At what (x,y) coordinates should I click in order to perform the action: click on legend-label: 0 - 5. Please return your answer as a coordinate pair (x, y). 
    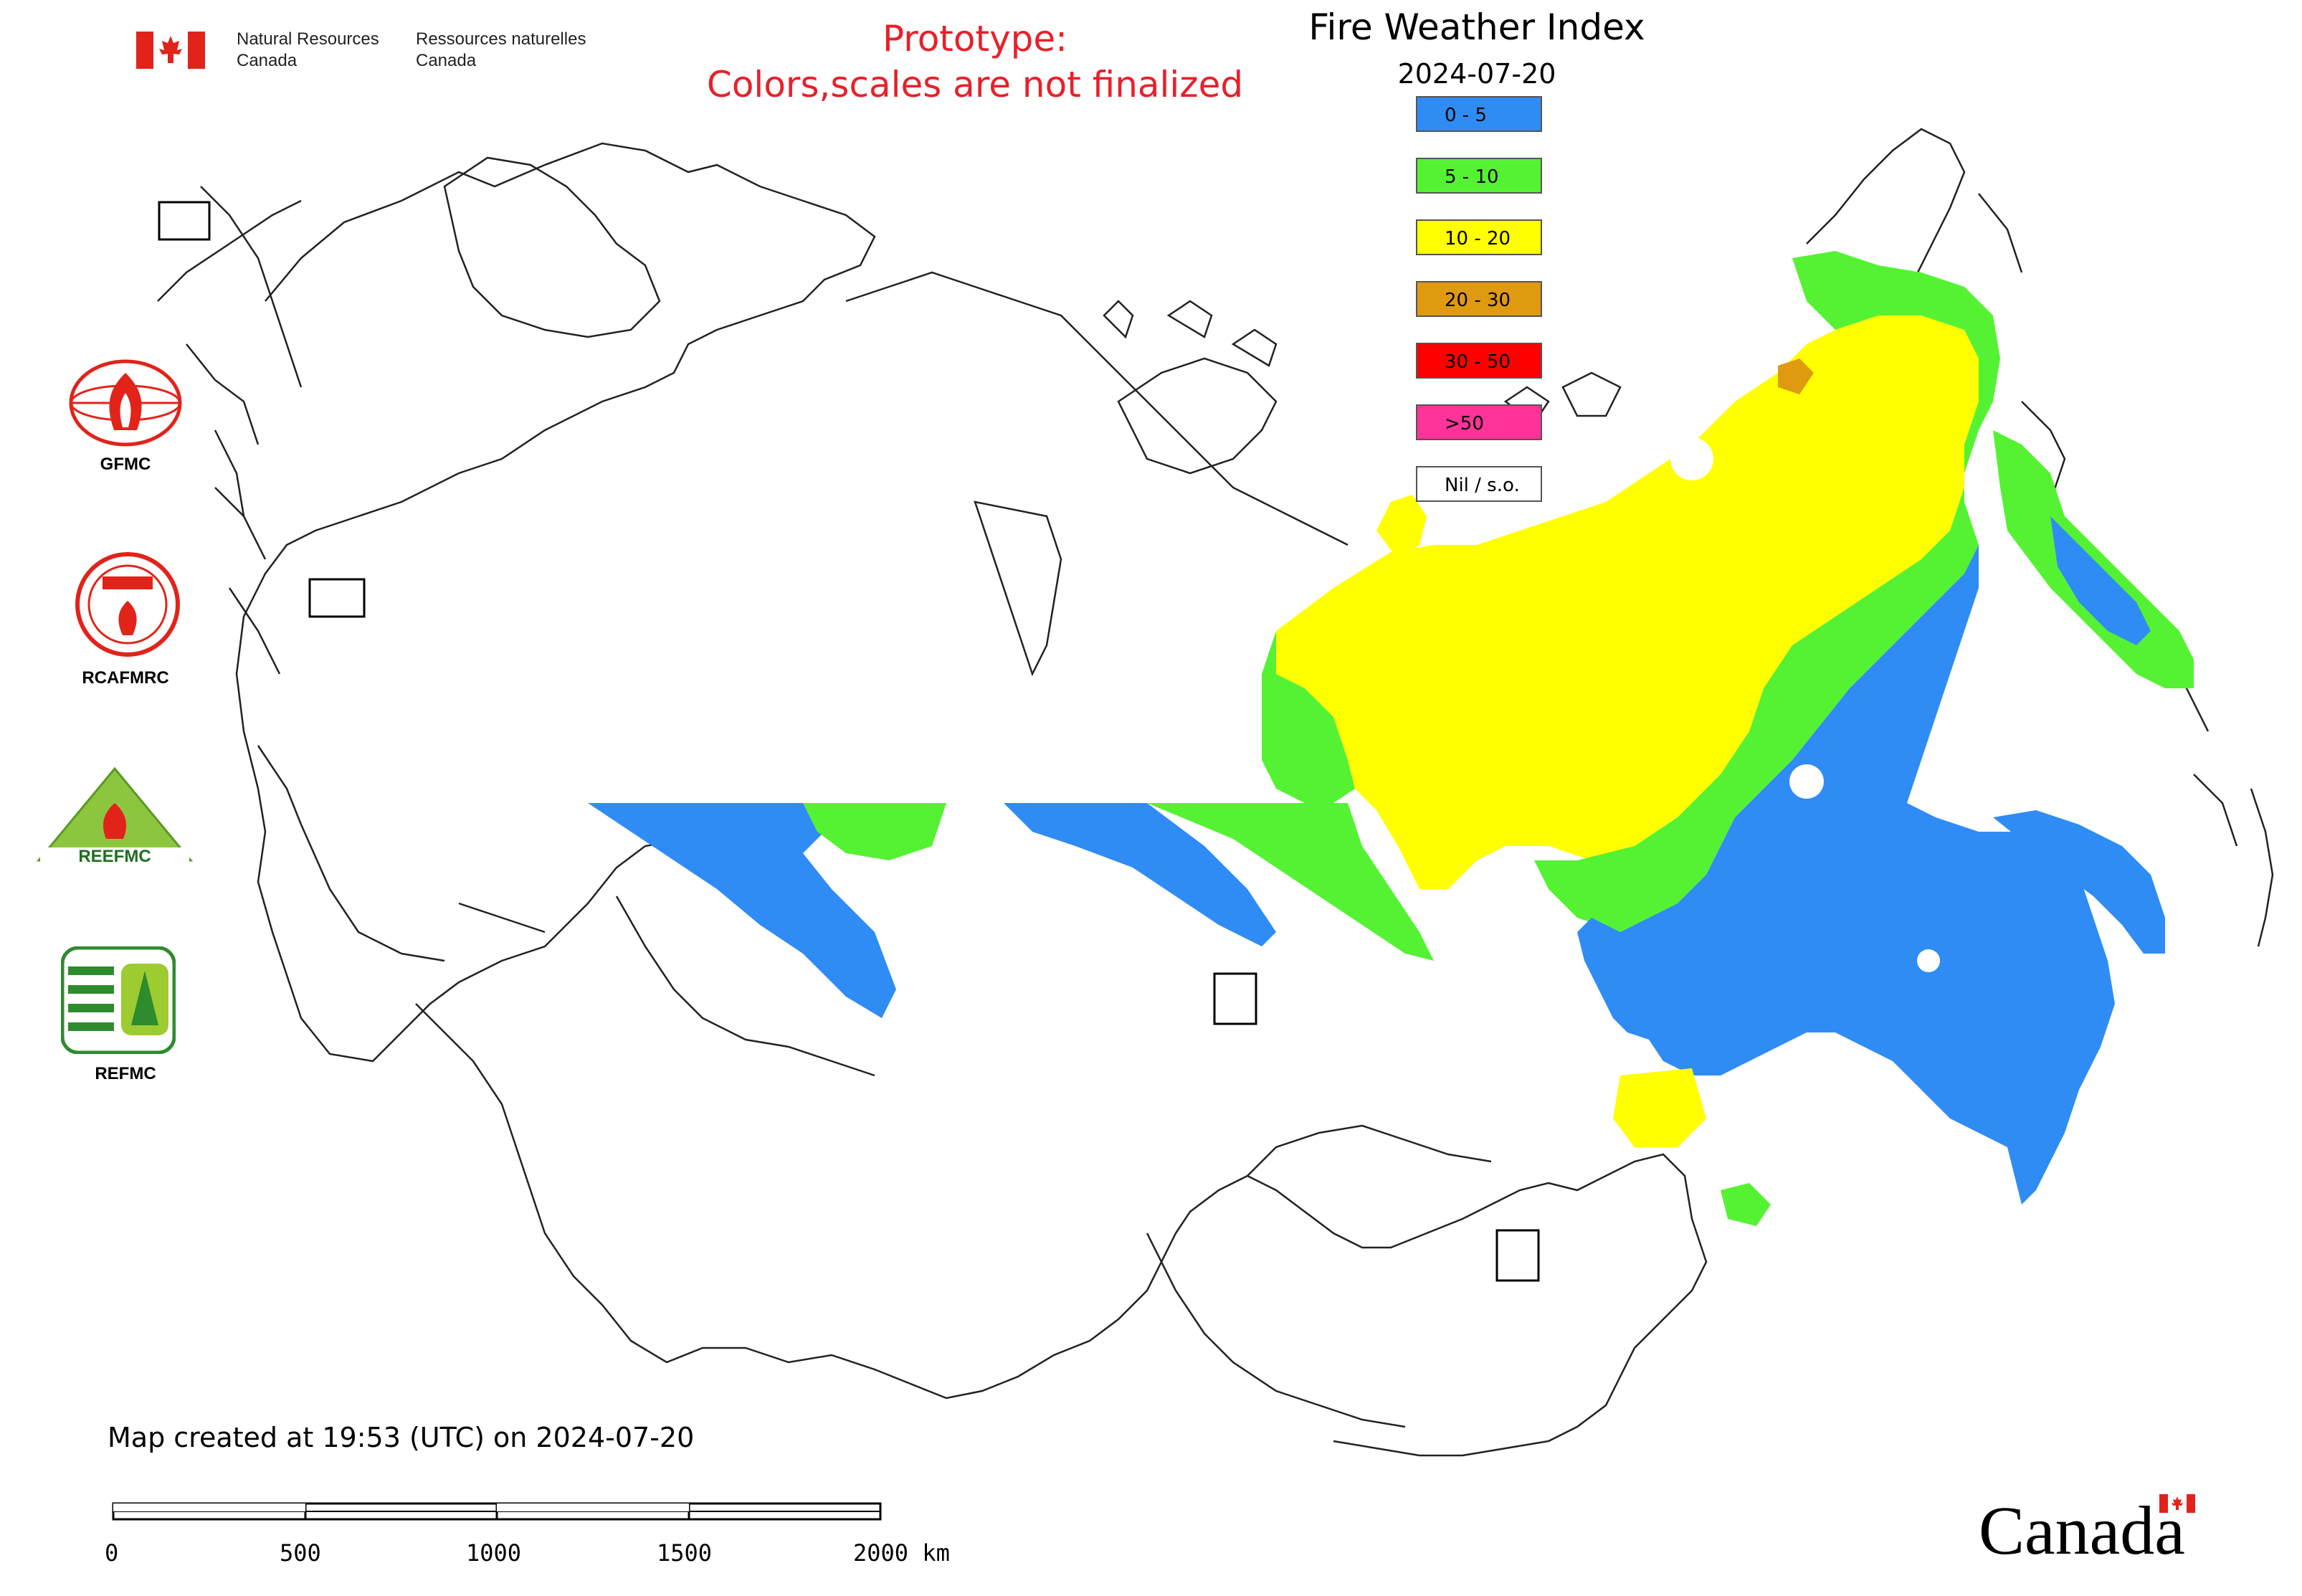
    Looking at the image, I should click on (1466, 115).